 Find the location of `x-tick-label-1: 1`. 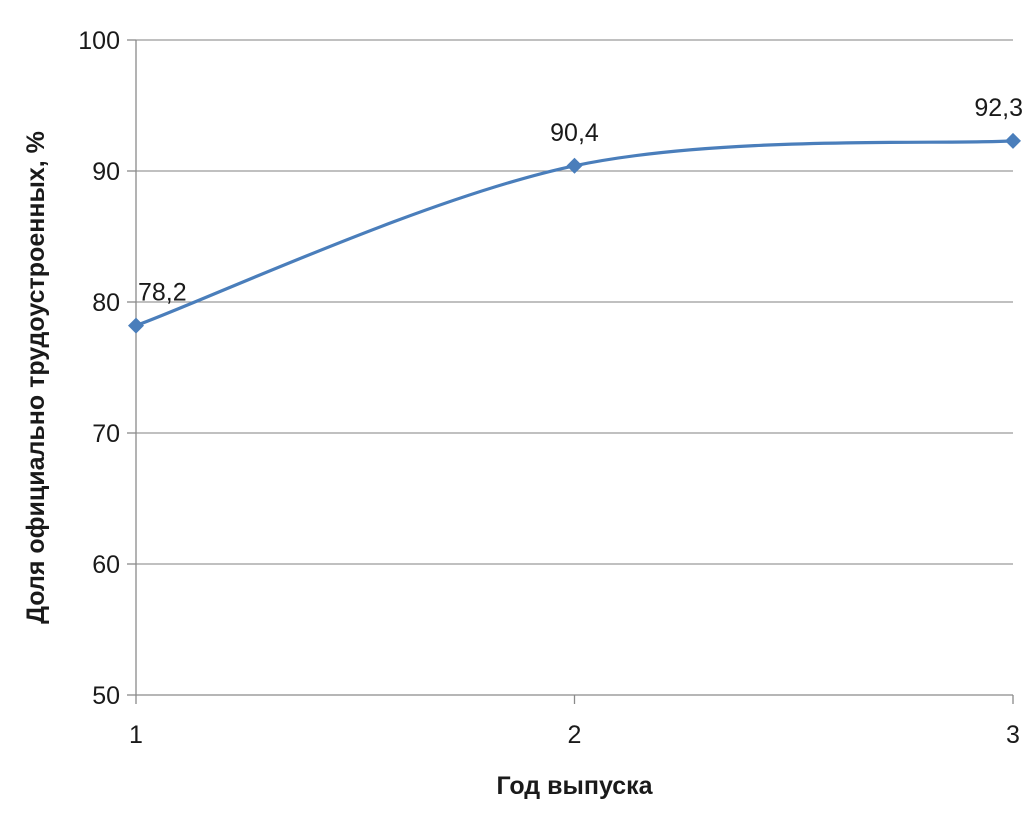

x-tick-label-1: 1 is located at coordinates (136, 735).